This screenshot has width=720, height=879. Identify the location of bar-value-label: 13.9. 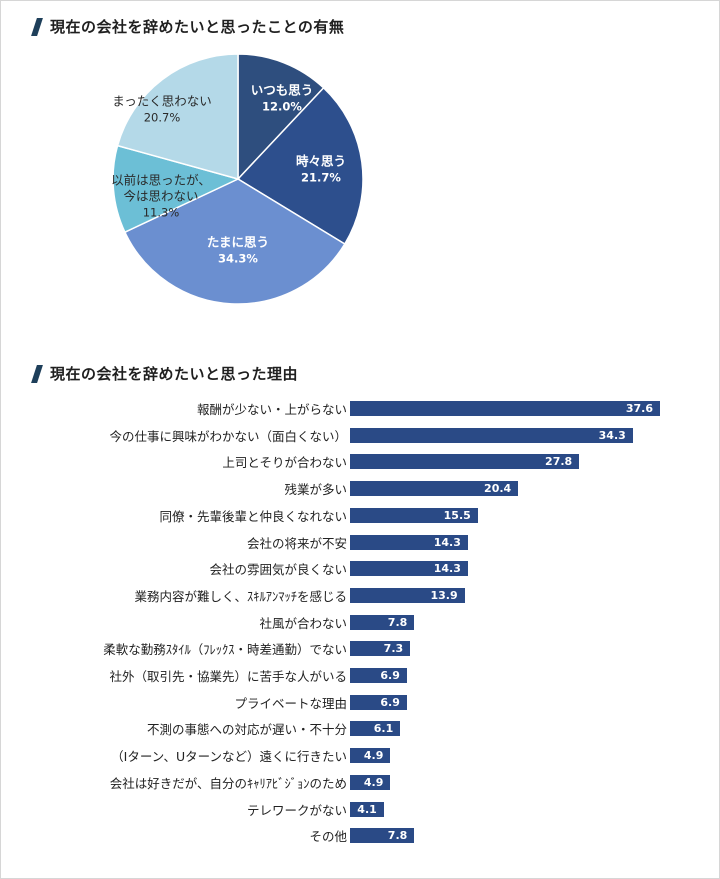
(444, 595).